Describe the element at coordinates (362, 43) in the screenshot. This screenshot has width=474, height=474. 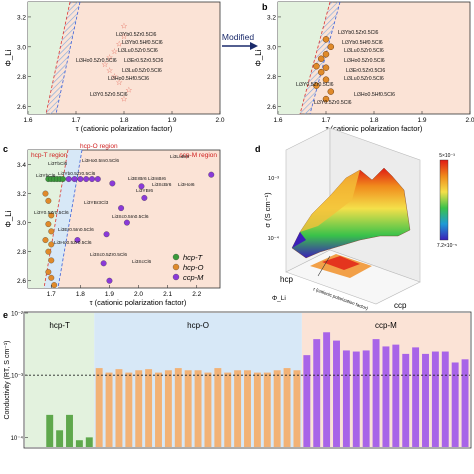
I see `b-point-label: Li3Yb0.5Hf0.5Cl6` at that location.